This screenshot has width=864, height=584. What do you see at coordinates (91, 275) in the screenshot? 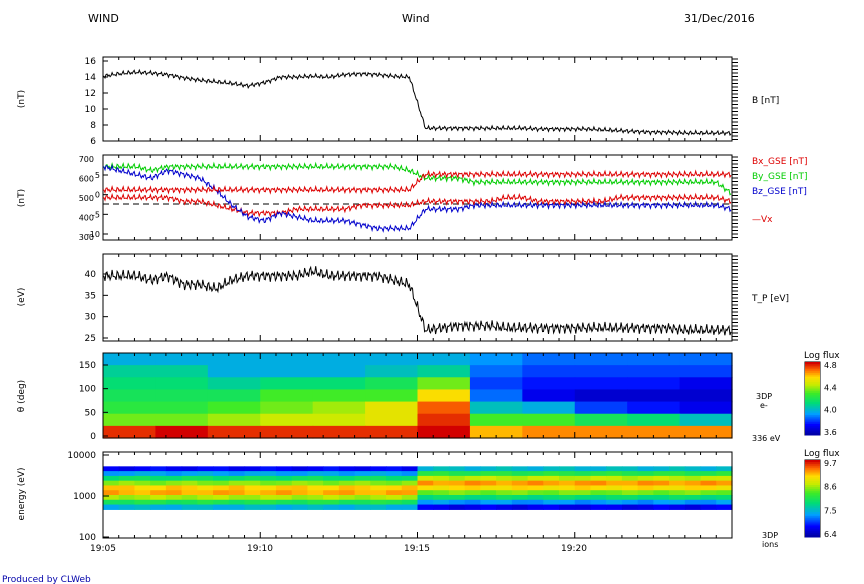
I see `y-tick-label: 40` at bounding box center [91, 275].